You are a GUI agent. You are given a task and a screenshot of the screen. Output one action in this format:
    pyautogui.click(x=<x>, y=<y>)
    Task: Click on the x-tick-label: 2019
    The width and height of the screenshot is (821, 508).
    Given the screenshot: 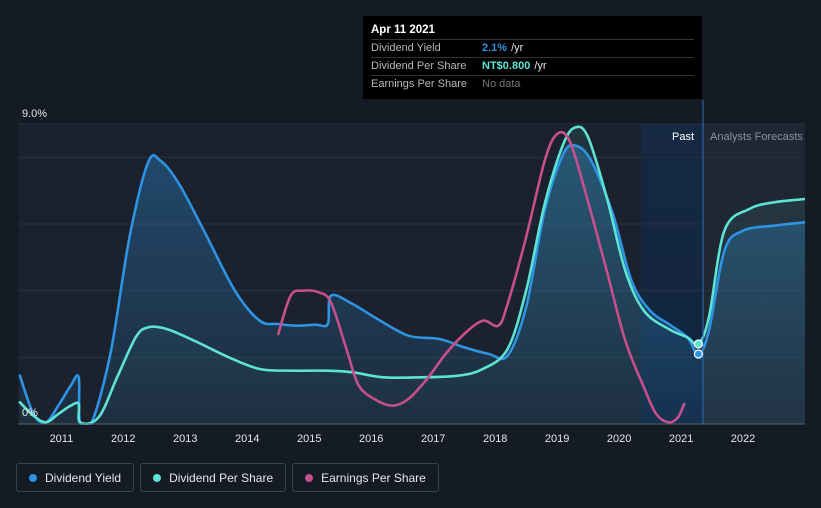 What is the action you would take?
    pyautogui.click(x=557, y=439)
    